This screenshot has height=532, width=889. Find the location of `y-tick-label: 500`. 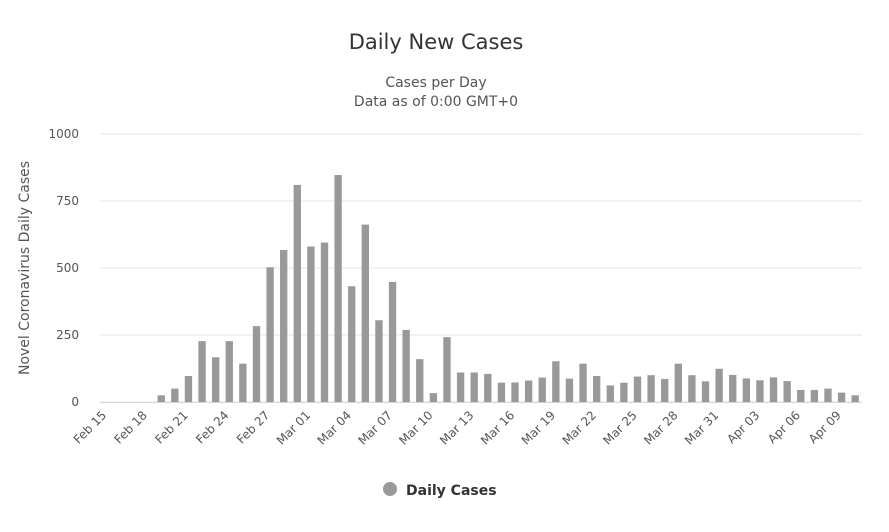

y-tick-label: 500 is located at coordinates (67, 268).